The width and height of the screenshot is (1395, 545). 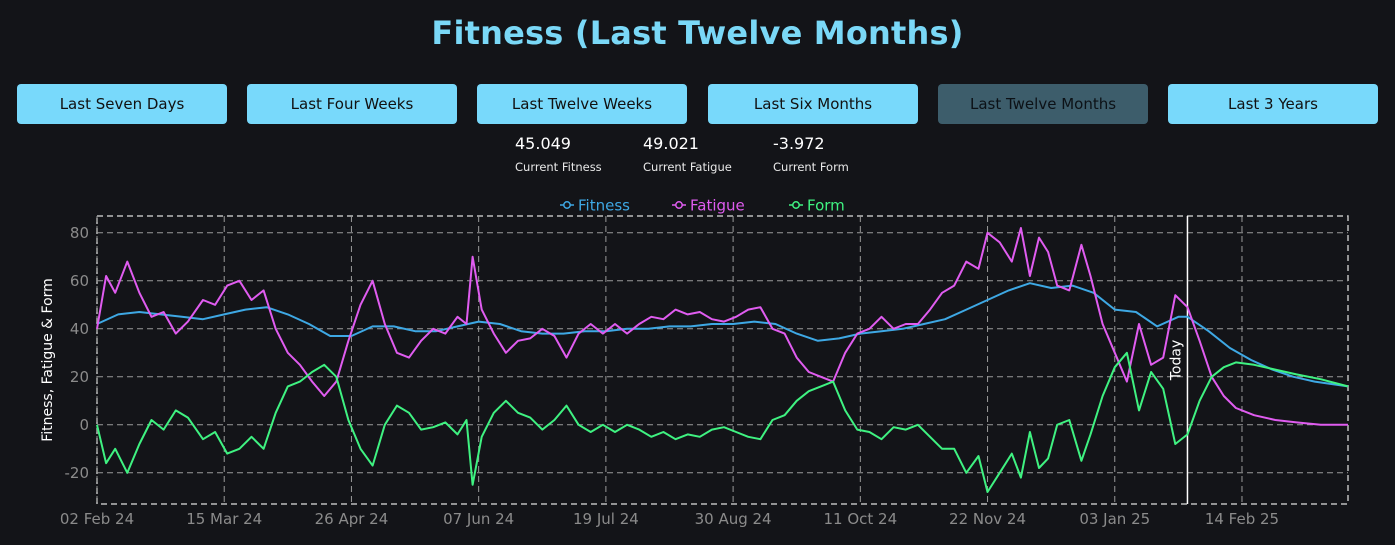 I want to click on legend-item-fitness: Fitness, so click(x=595, y=206).